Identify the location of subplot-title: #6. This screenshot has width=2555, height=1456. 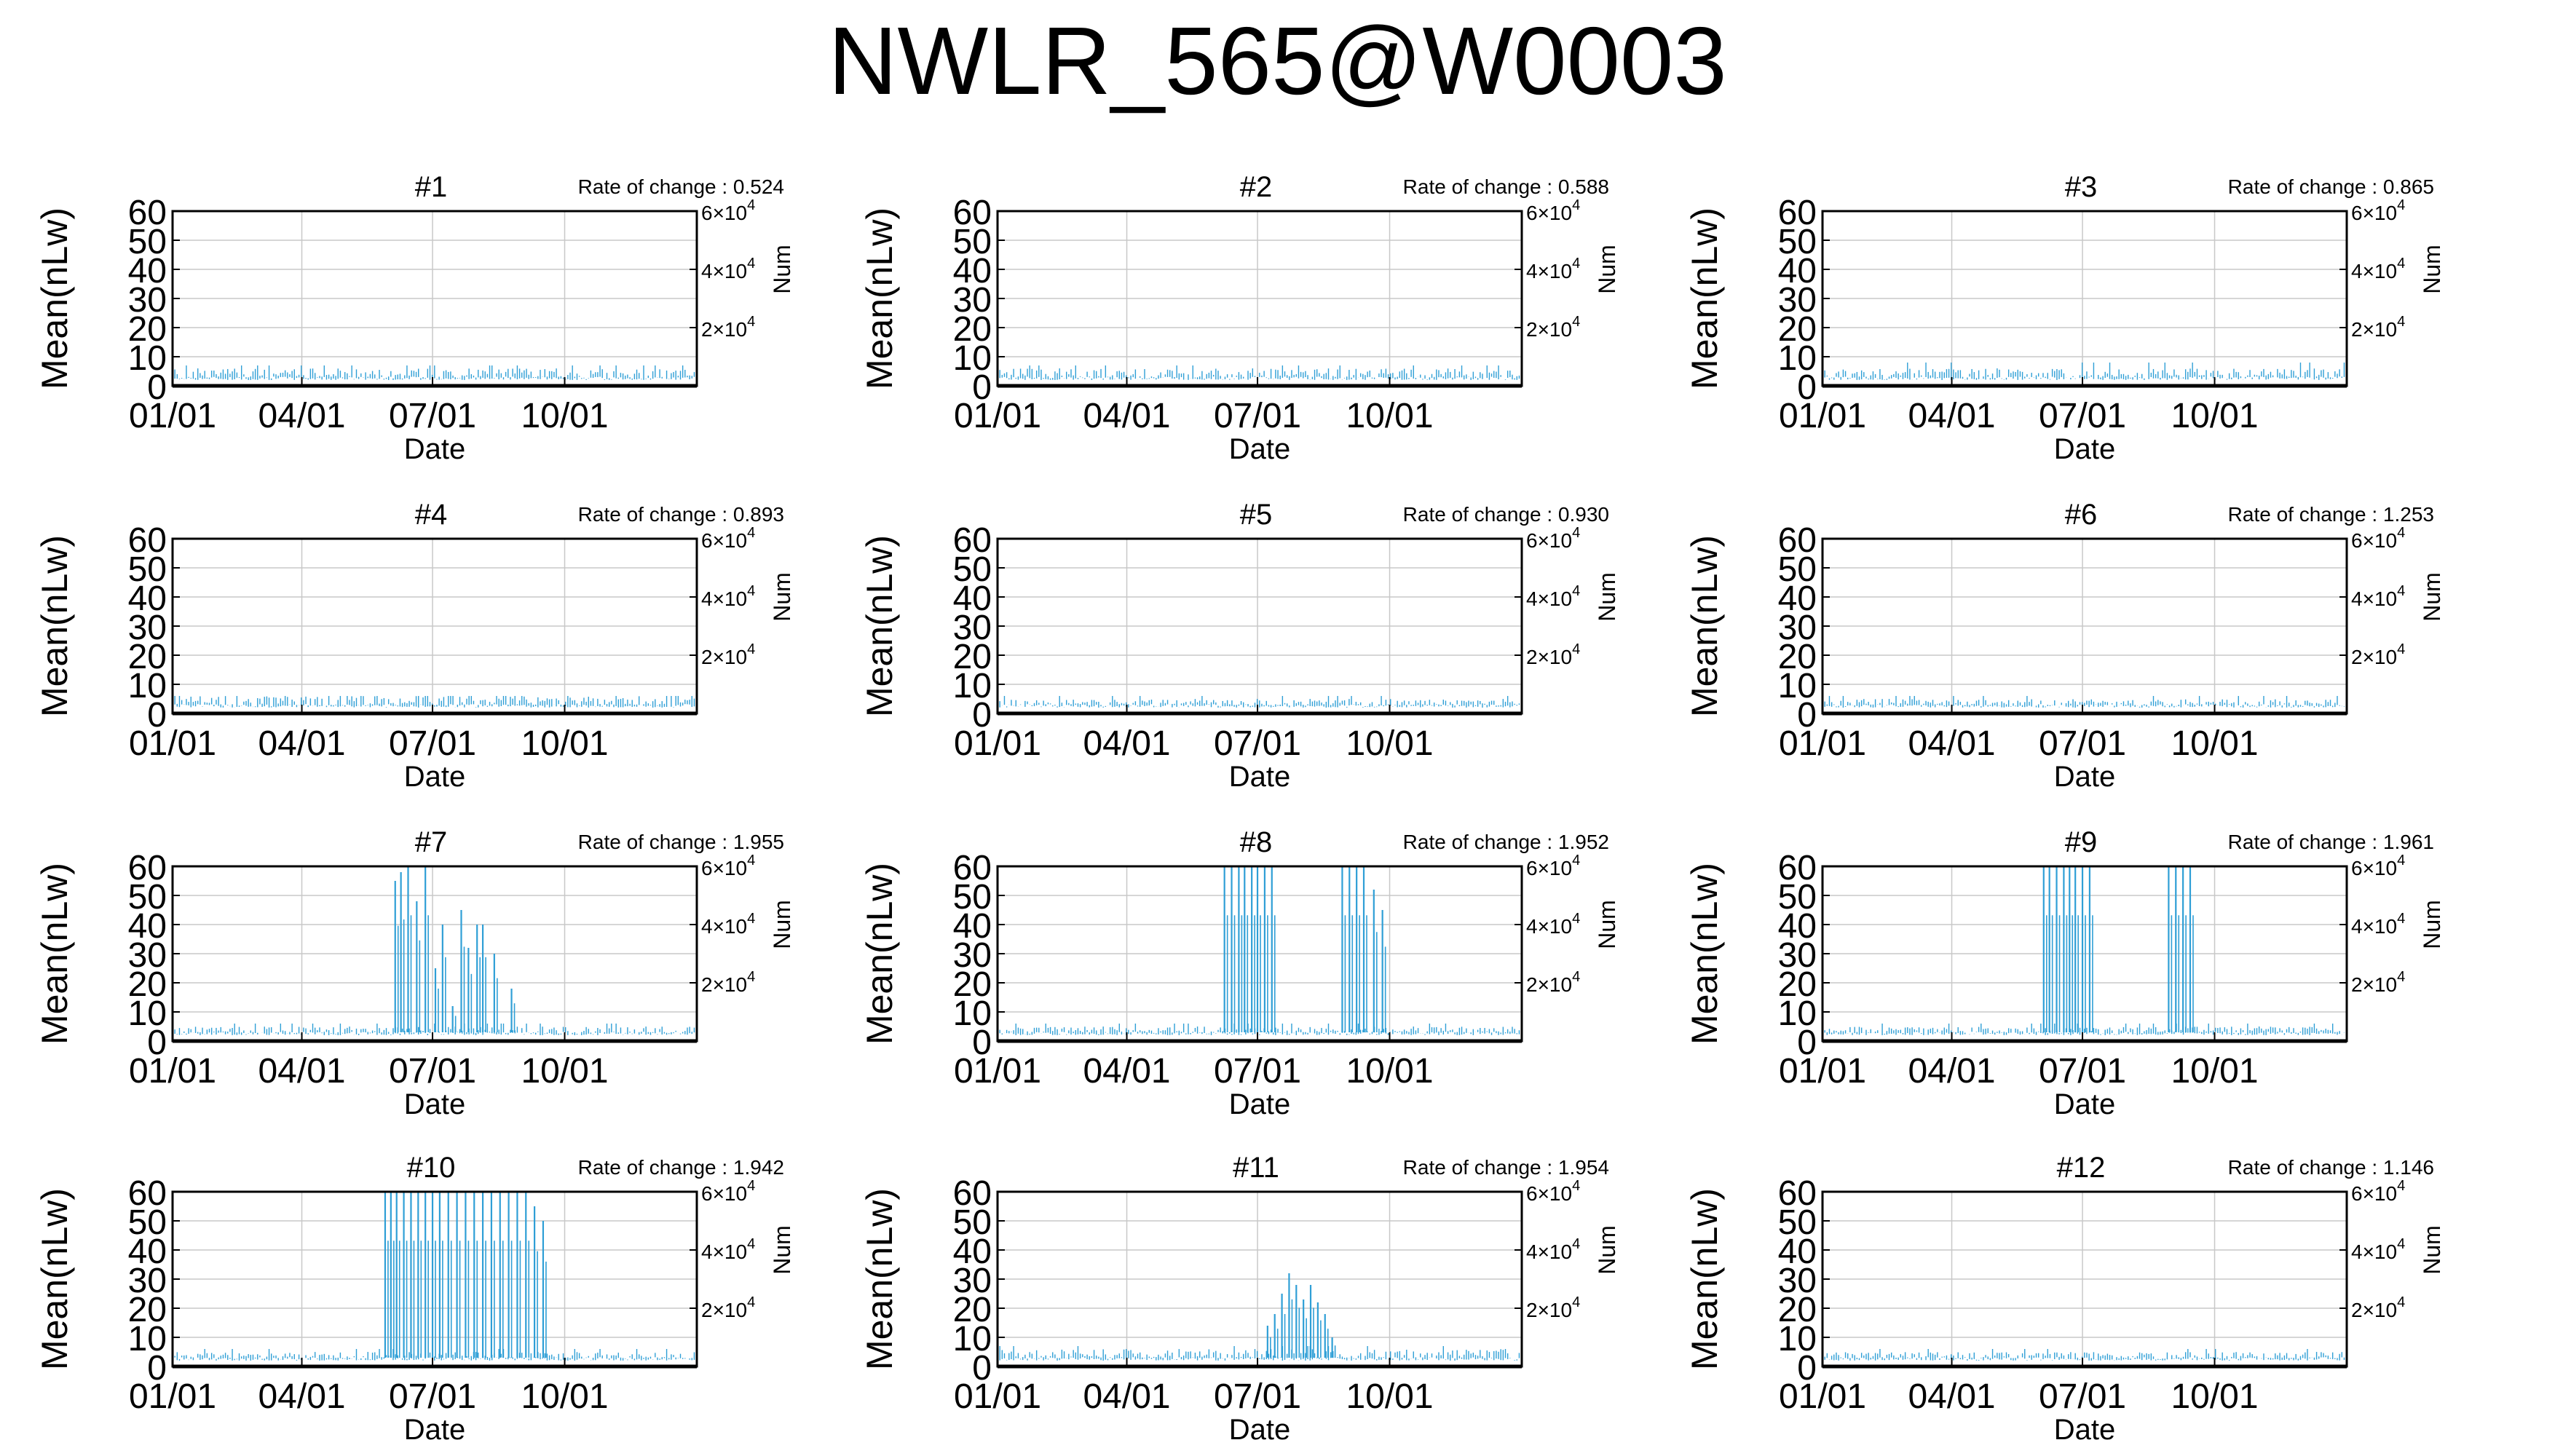
(2081, 515).